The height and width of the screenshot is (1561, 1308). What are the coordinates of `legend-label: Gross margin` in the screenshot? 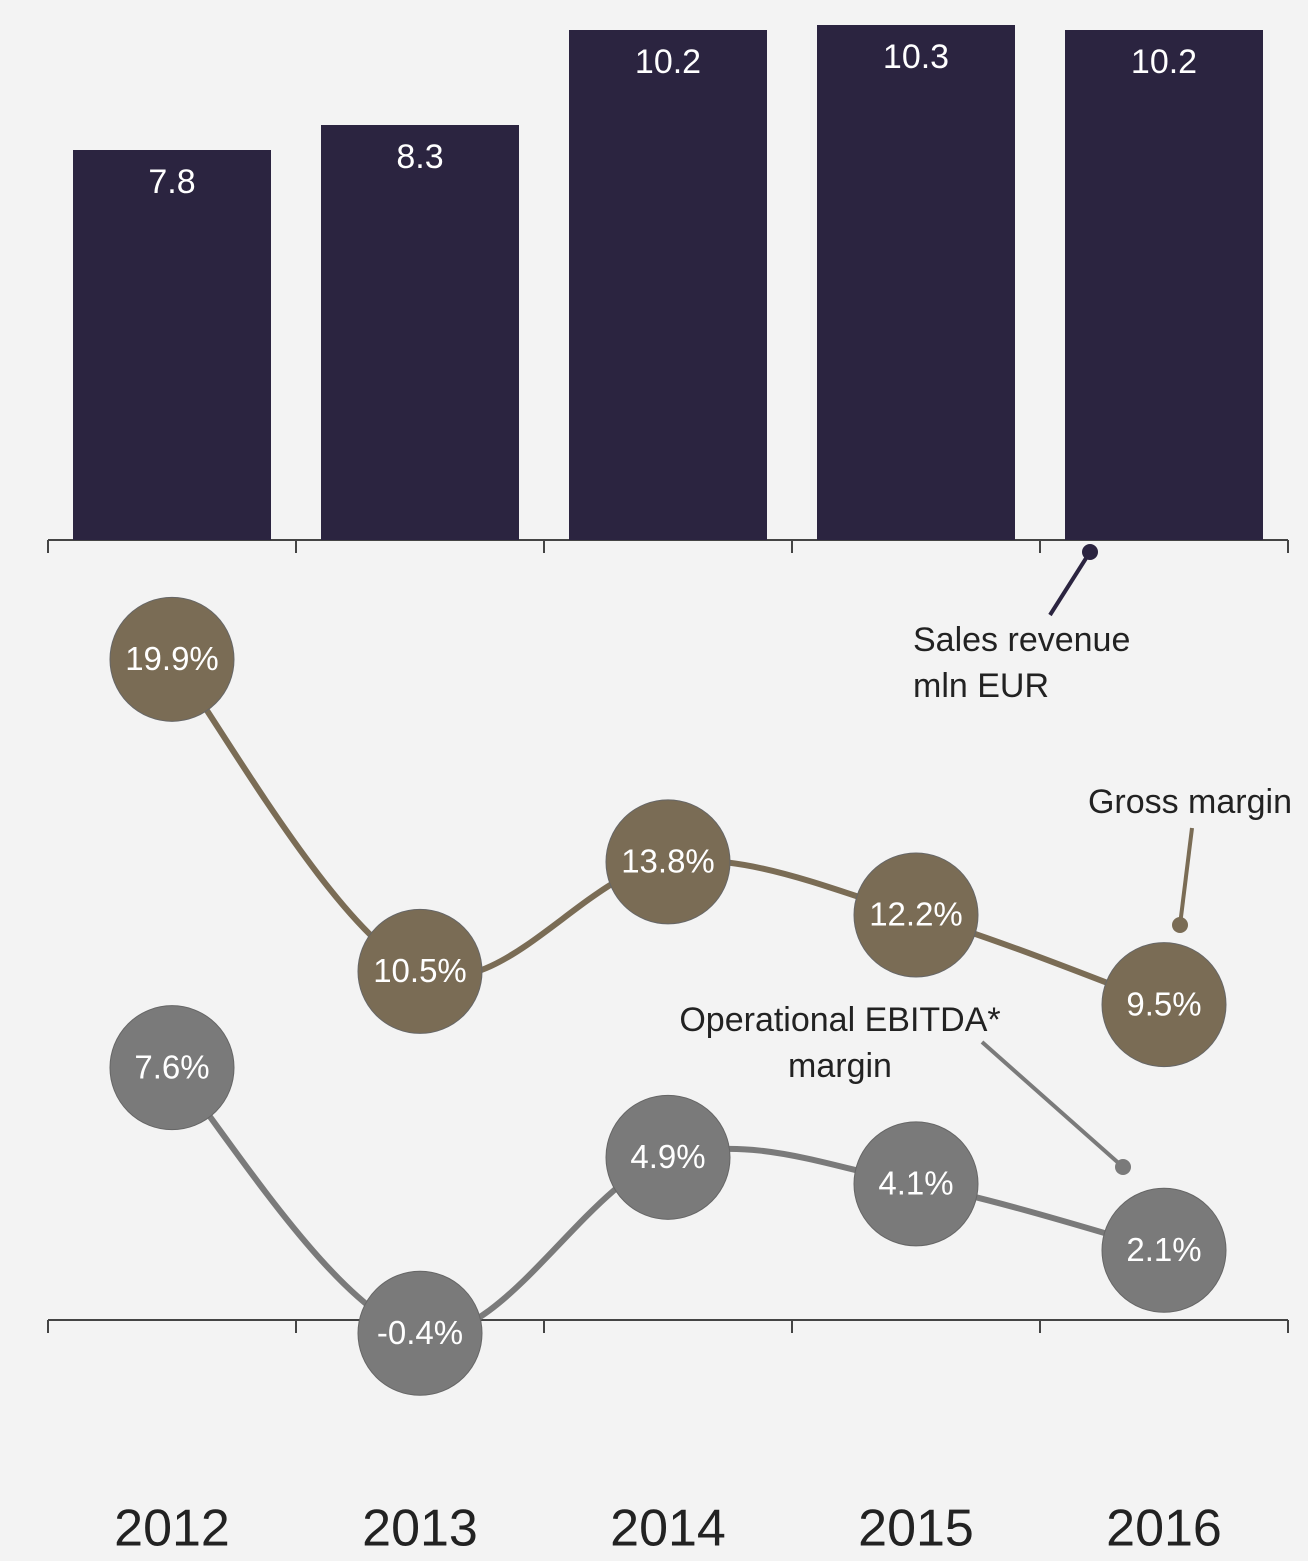 It's located at (1189, 802).